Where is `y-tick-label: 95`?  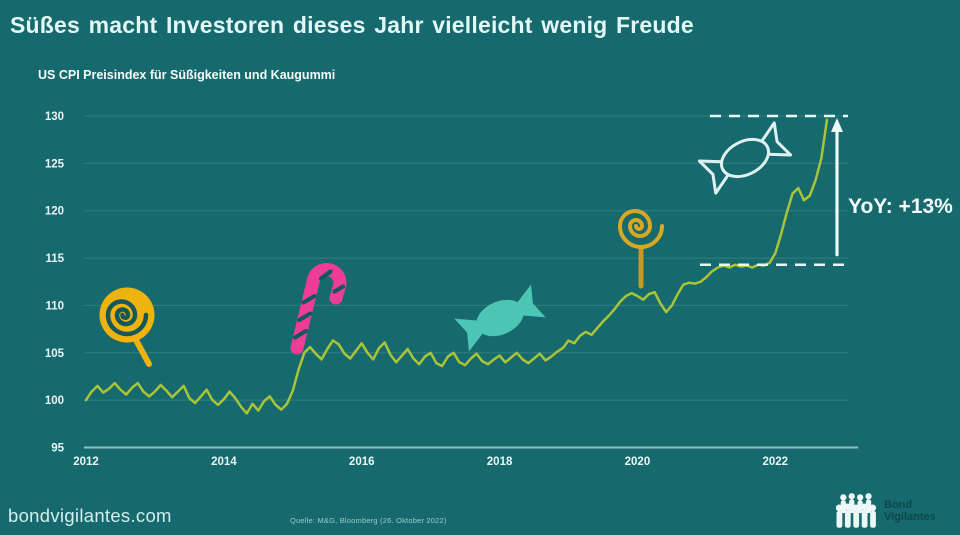
y-tick-label: 95 is located at coordinates (57, 449).